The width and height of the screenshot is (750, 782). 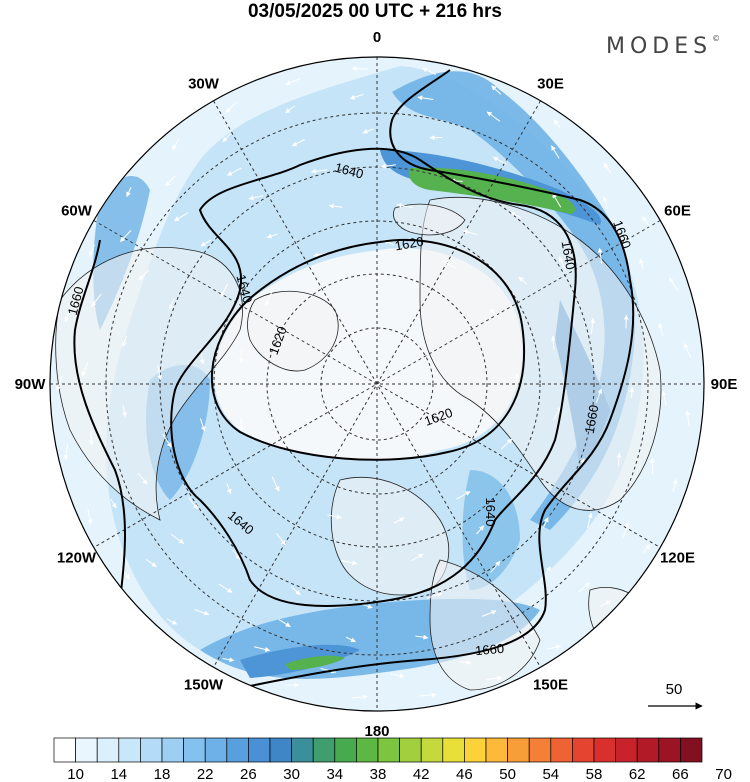 What do you see at coordinates (724, 384) in the screenshot?
I see `longitude-label: 90E` at bounding box center [724, 384].